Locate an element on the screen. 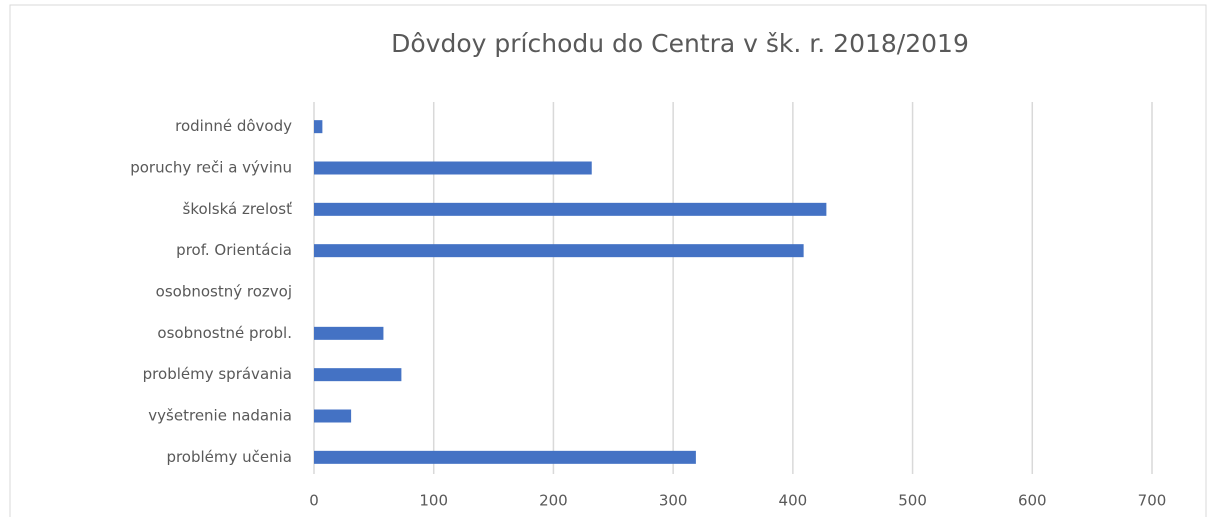 This screenshot has width=1208, height=517. y-tick-label: problémy učenia is located at coordinates (229, 457).